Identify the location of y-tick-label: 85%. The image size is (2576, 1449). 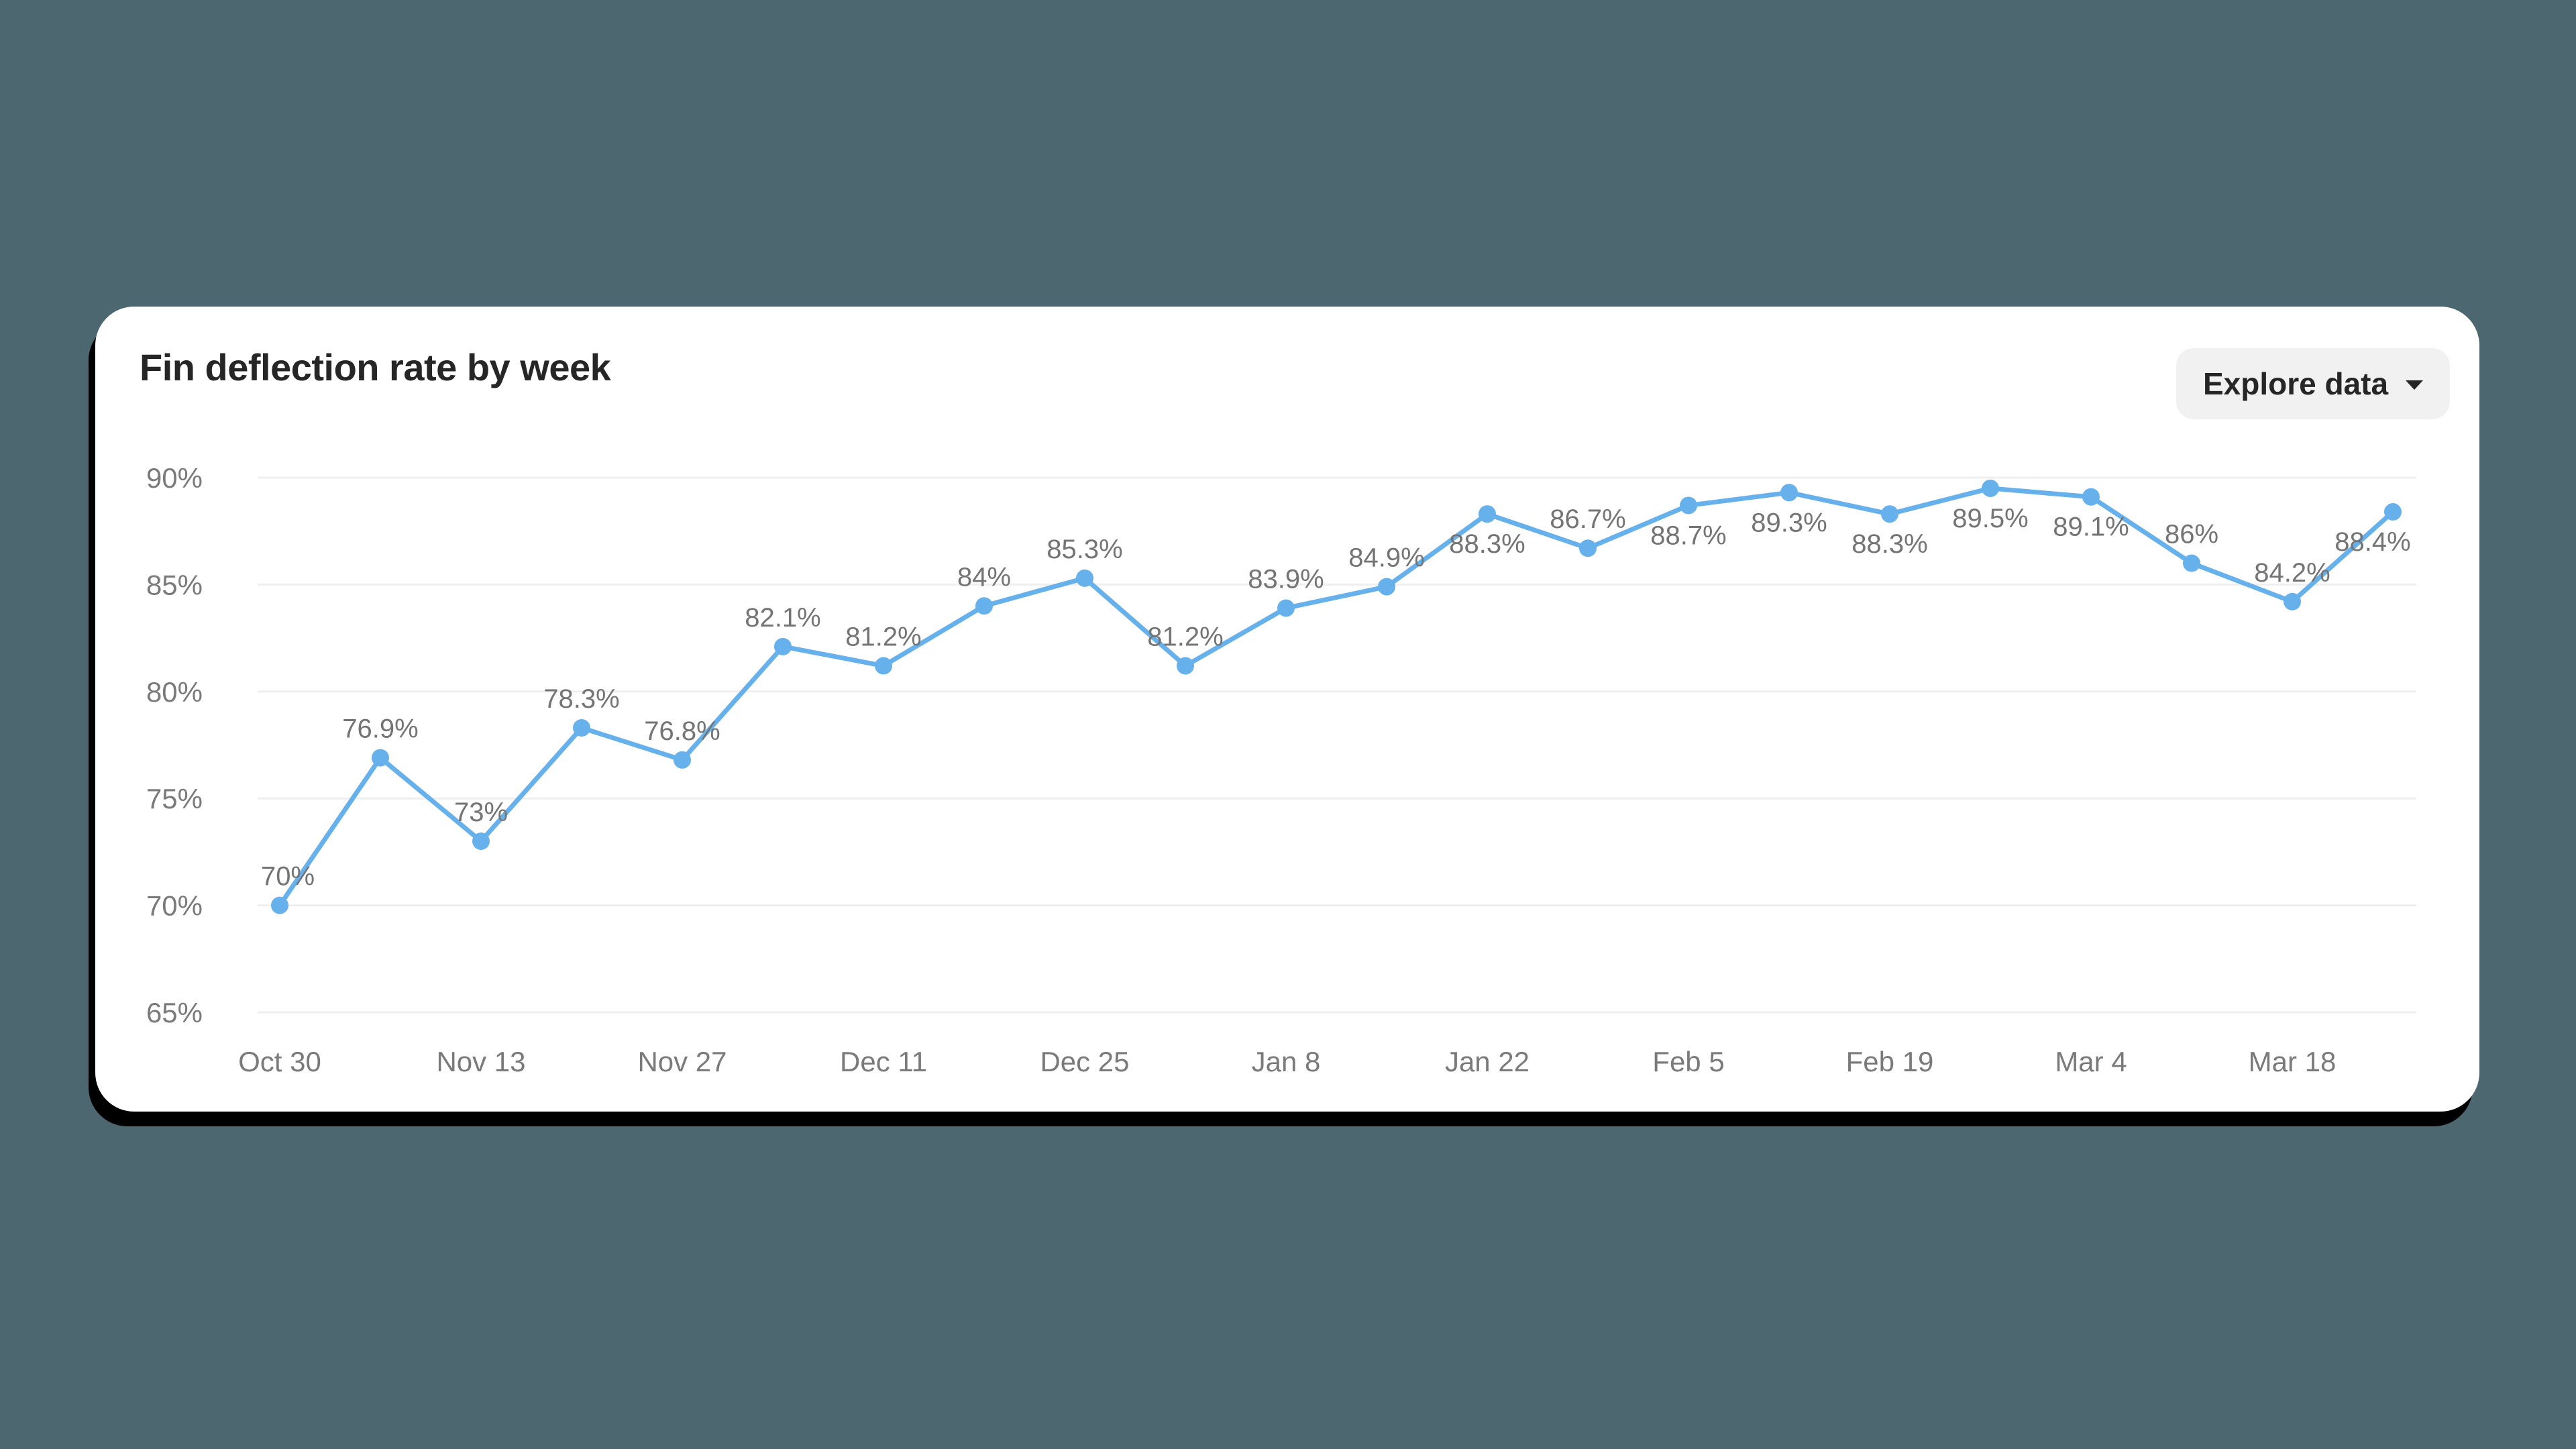
(174, 584).